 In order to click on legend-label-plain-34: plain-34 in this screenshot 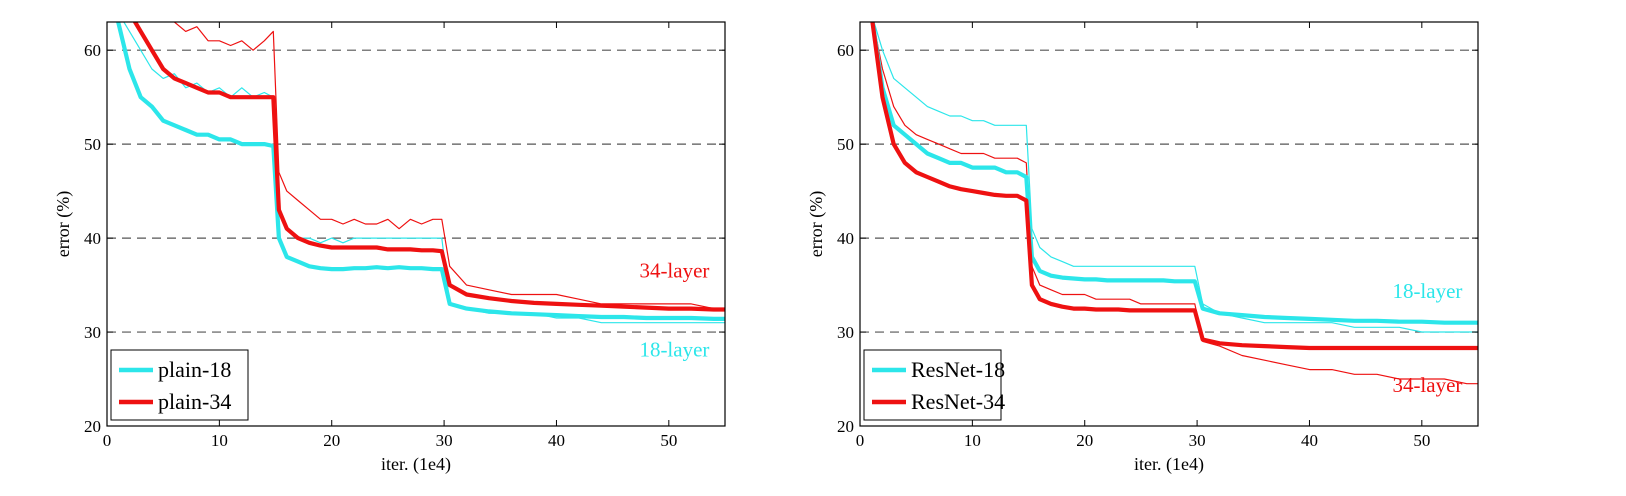, I will do `click(194, 401)`.